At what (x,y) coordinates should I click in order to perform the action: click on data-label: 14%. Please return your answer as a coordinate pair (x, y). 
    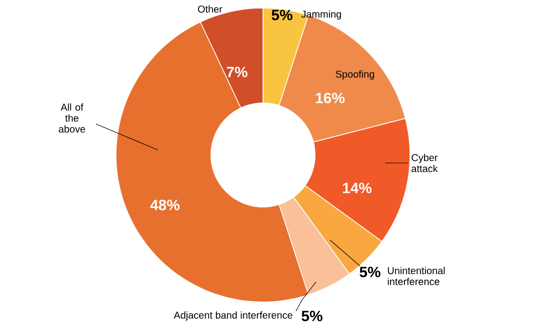
    Looking at the image, I should click on (357, 188).